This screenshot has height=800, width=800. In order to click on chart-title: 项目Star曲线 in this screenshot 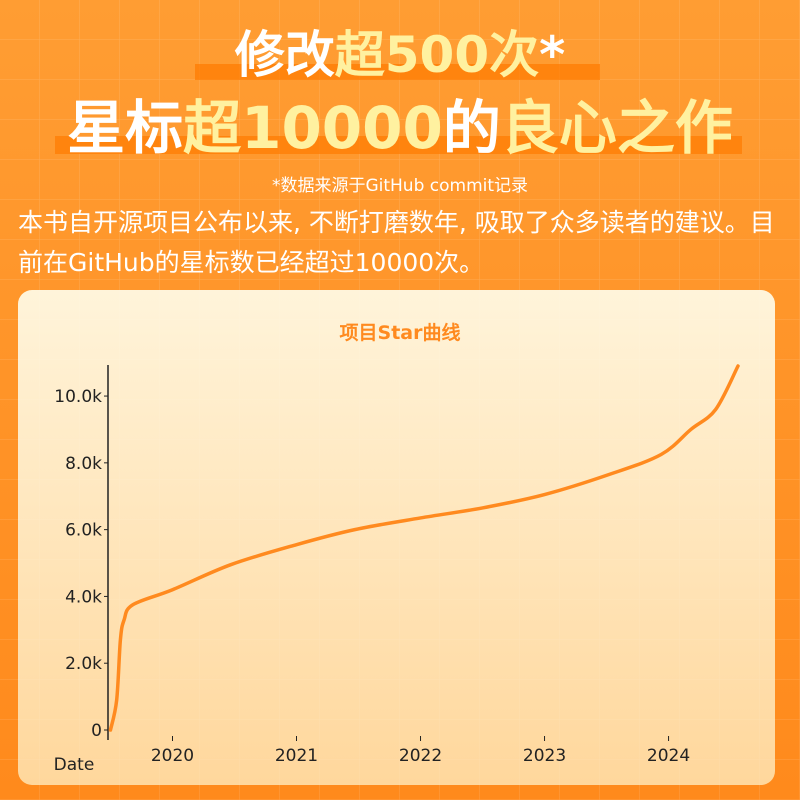, I will do `click(400, 332)`.